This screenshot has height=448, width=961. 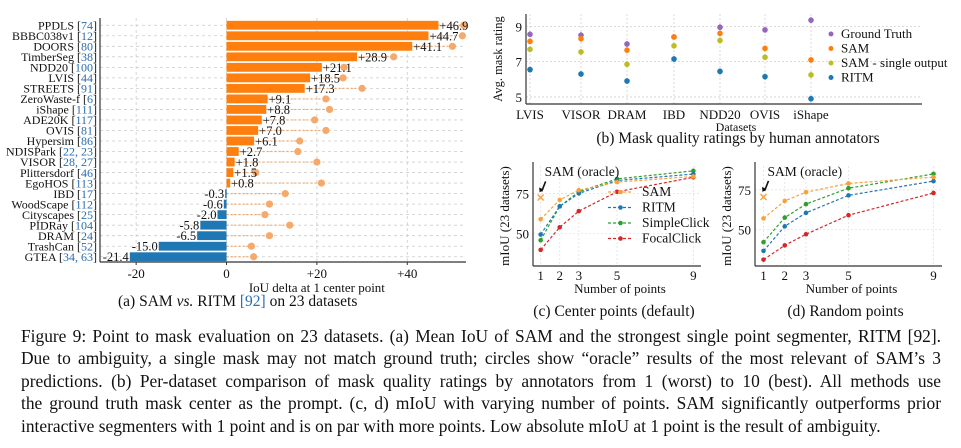 I want to click on bar-value-label: +2.7, so click(x=251, y=152).